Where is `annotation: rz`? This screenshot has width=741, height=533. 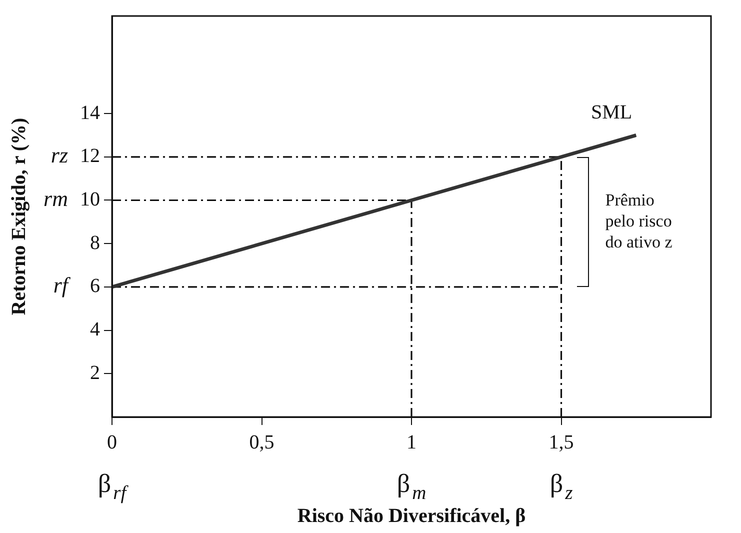
annotation: rz is located at coordinates (59, 155).